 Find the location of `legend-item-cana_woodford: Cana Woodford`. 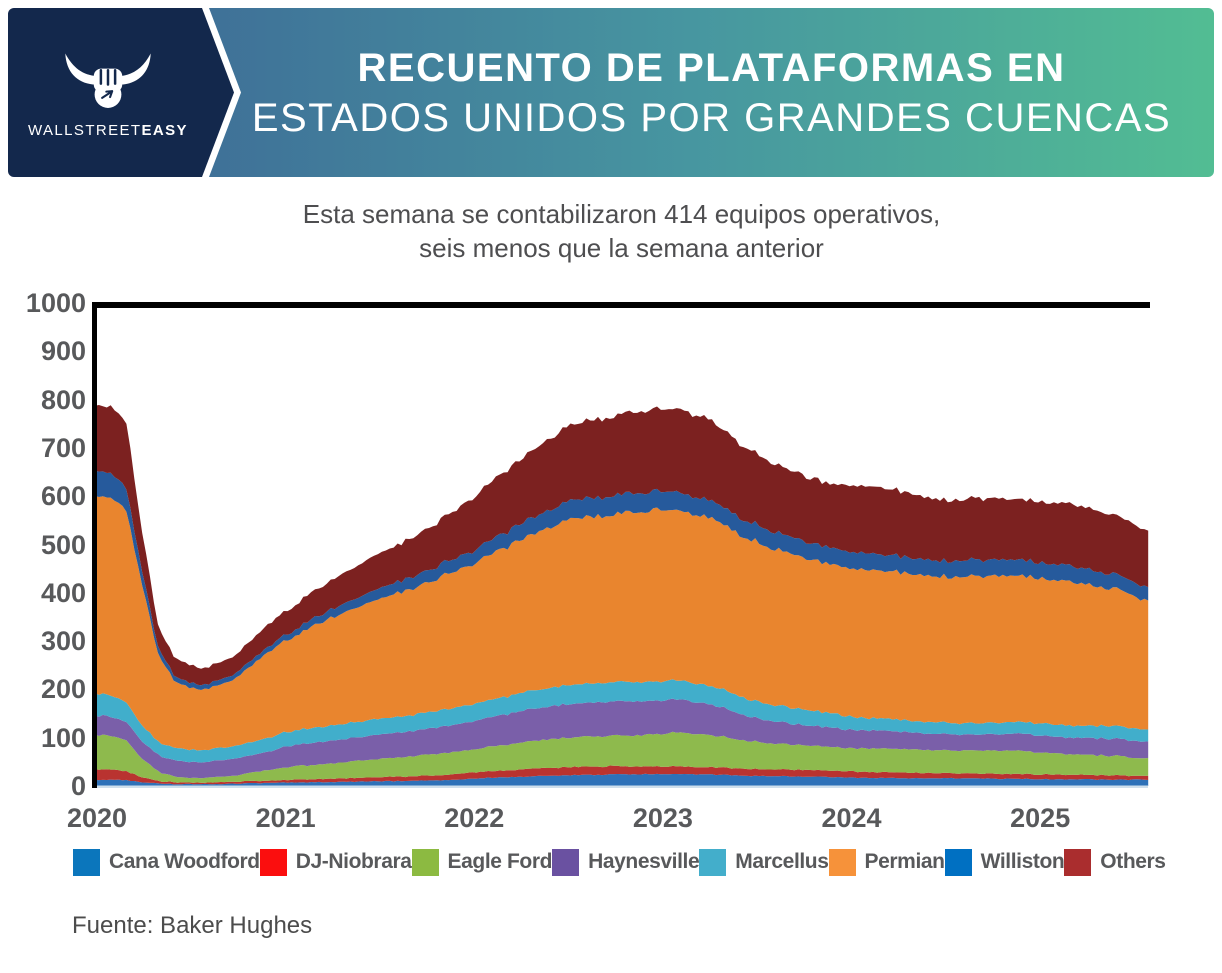

legend-item-cana_woodford: Cana Woodford is located at coordinates (166, 862).